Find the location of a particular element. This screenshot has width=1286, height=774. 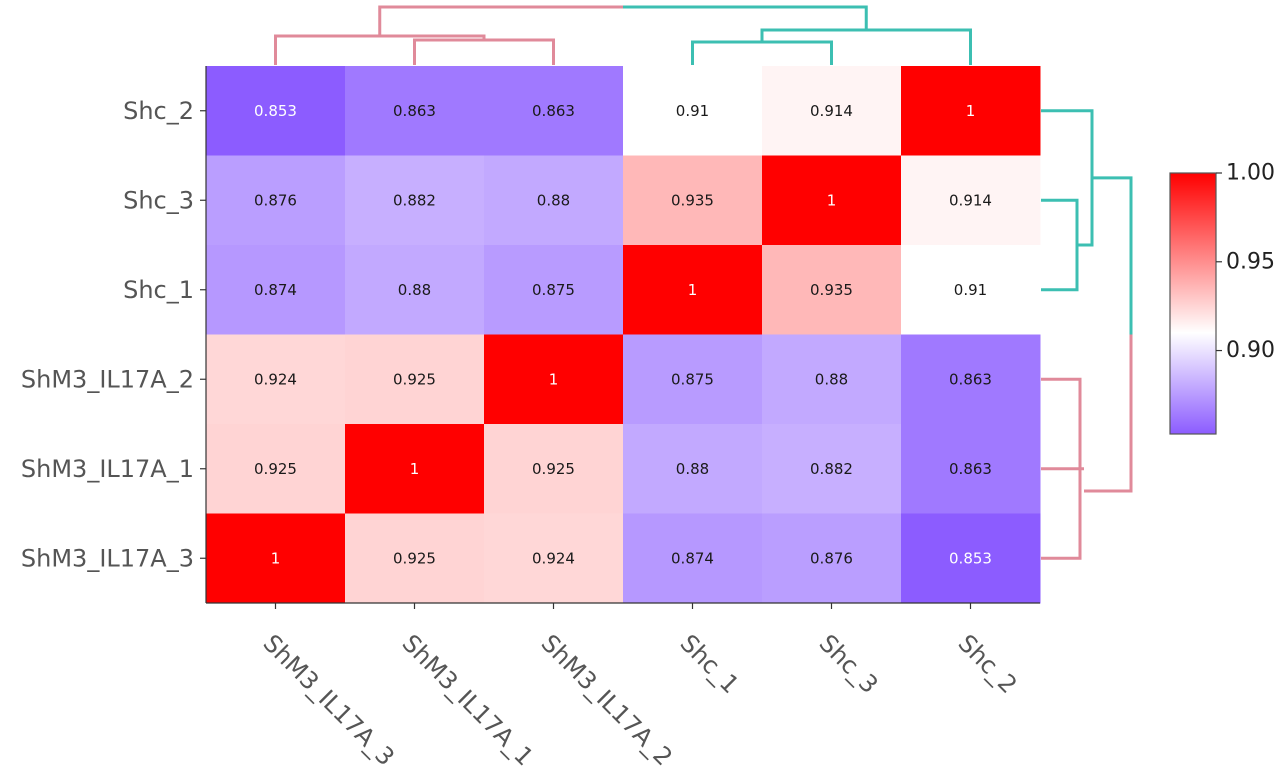

column-label: ShM3_IL17A_1 is located at coordinates (468, 700).